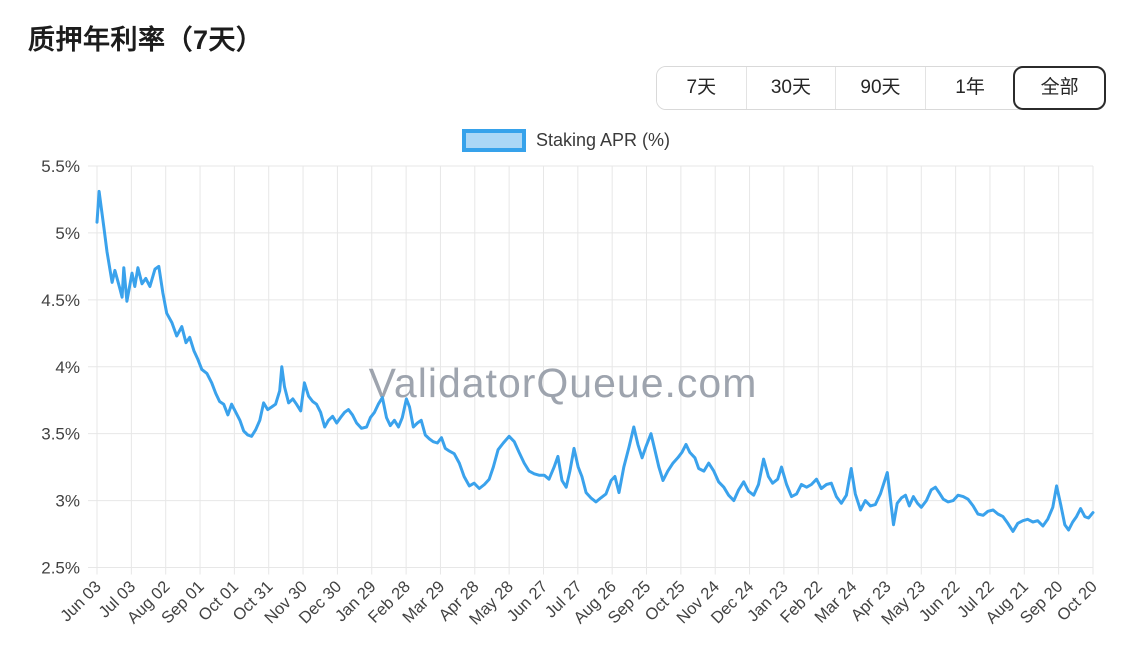 The height and width of the screenshot is (666, 1134). What do you see at coordinates (603, 140) in the screenshot?
I see `legend-label: Staking APR (%)` at bounding box center [603, 140].